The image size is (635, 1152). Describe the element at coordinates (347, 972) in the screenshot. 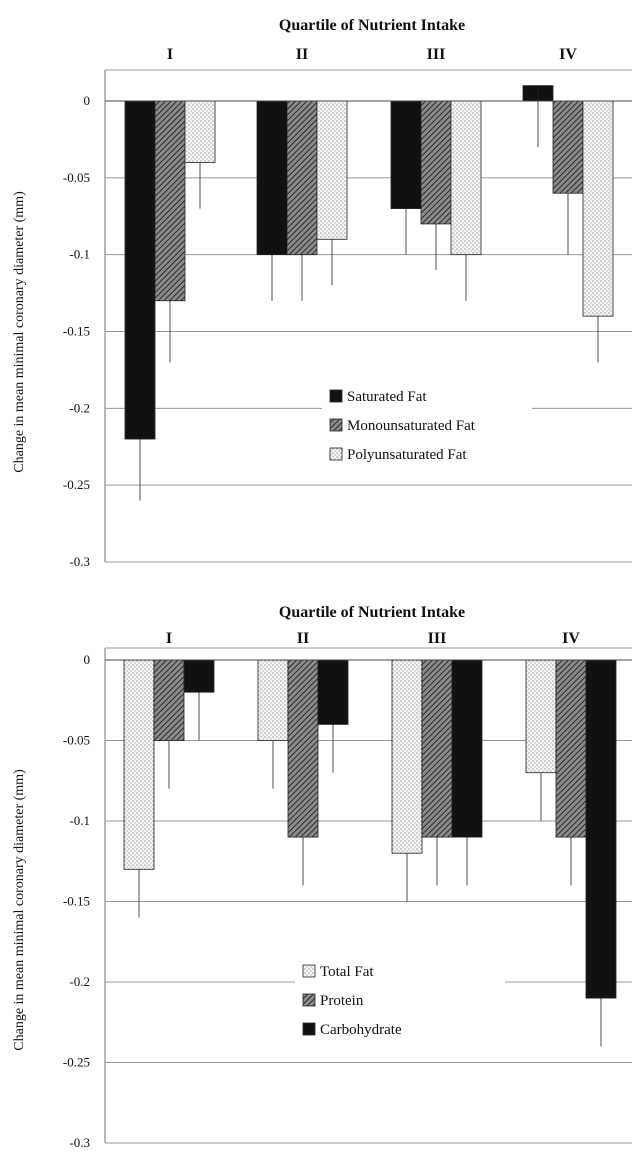

I see `legend-label: Total Fat` at that location.